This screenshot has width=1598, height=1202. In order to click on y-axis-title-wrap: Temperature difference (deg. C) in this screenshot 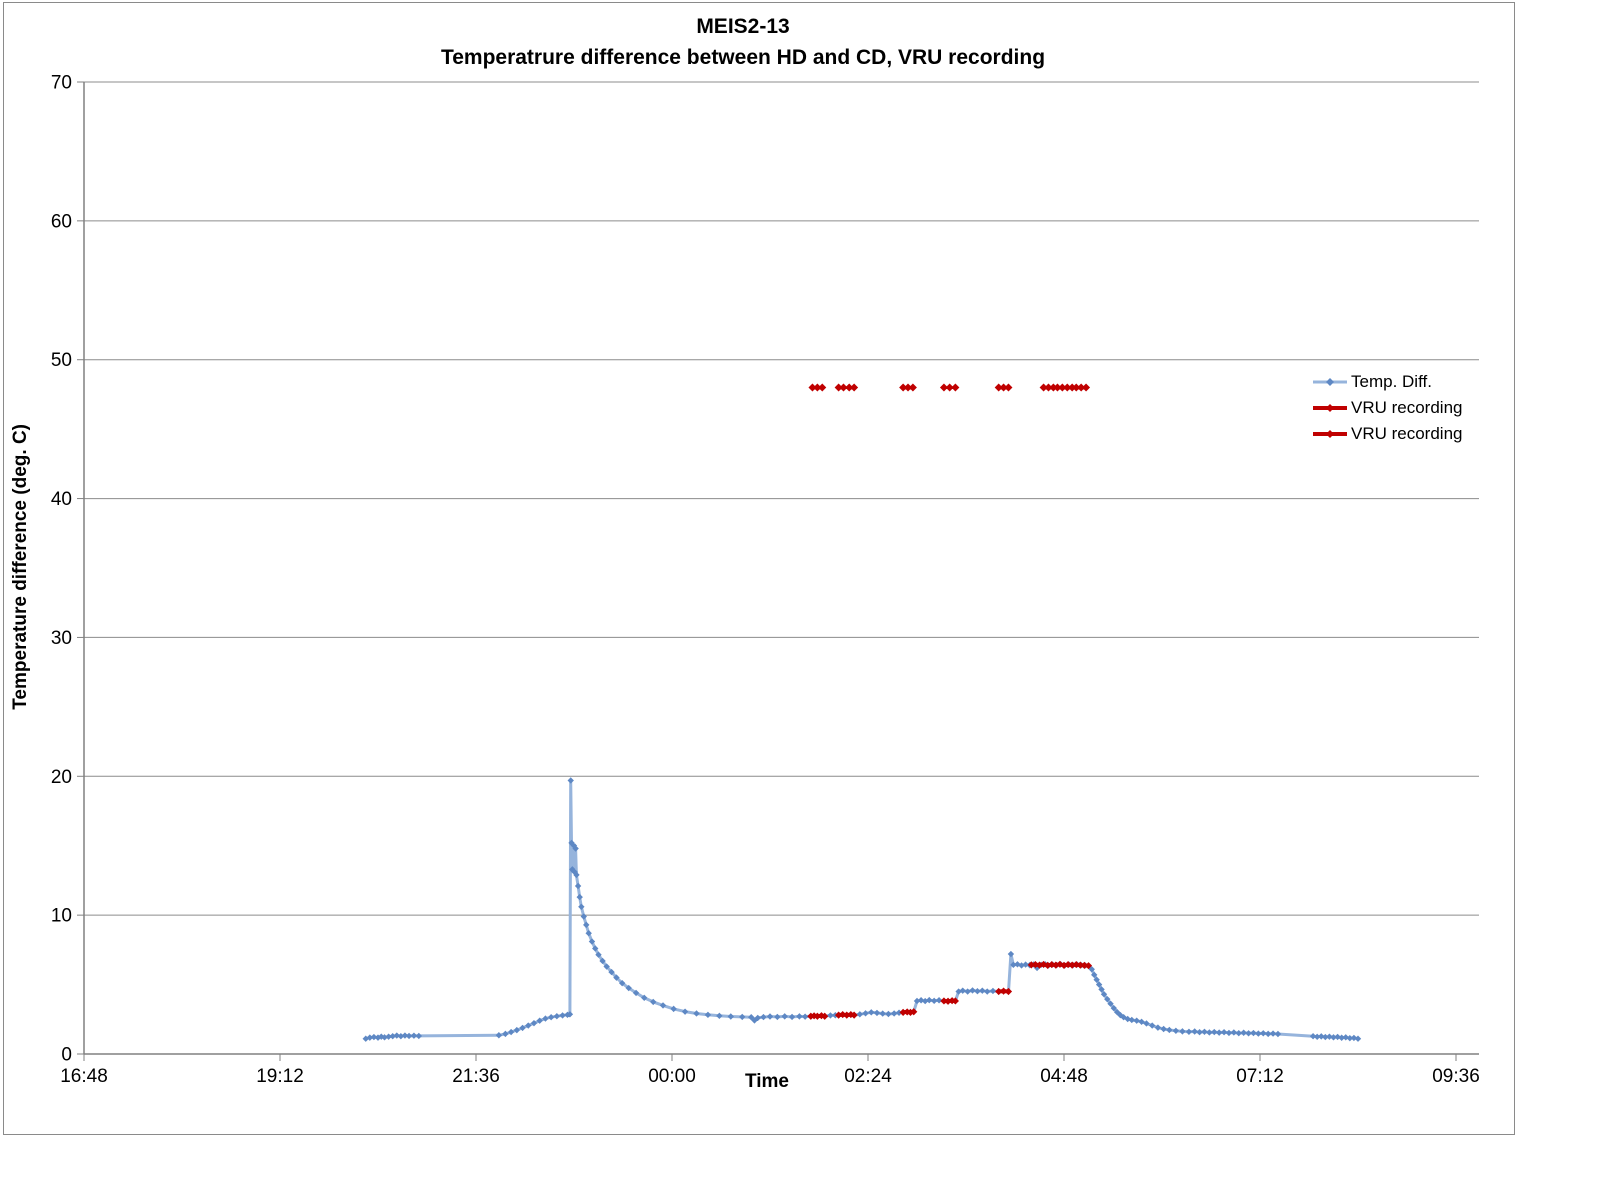, I will do `click(21, 567)`.